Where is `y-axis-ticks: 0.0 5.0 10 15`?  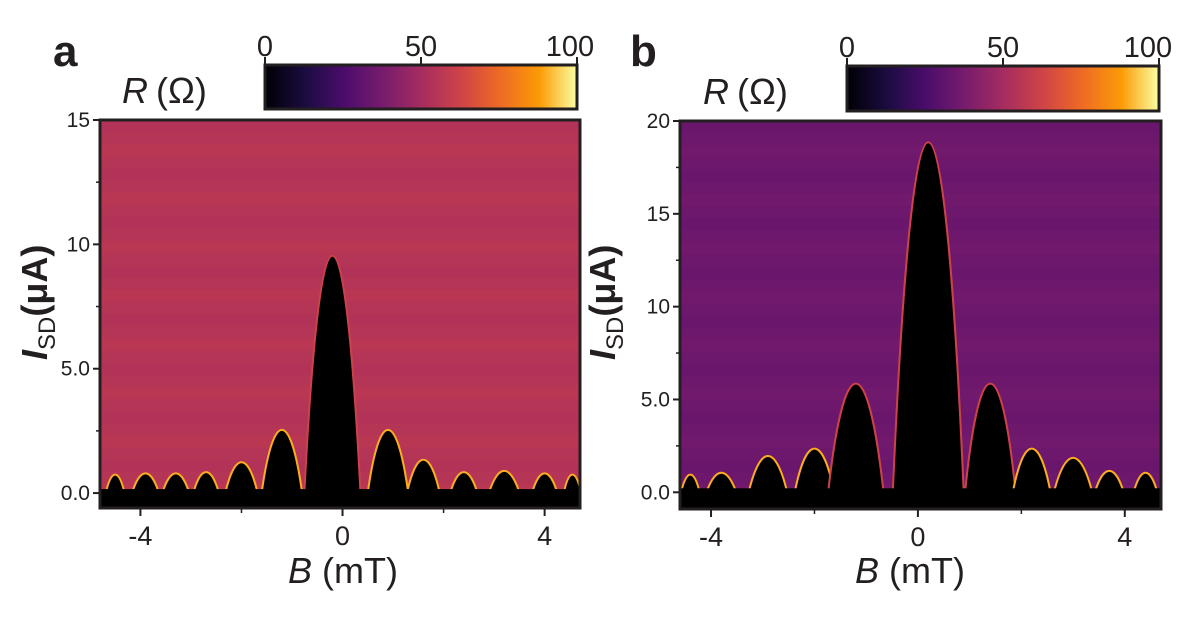
y-axis-ticks: 0.0 5.0 10 15 is located at coordinates (80, 307).